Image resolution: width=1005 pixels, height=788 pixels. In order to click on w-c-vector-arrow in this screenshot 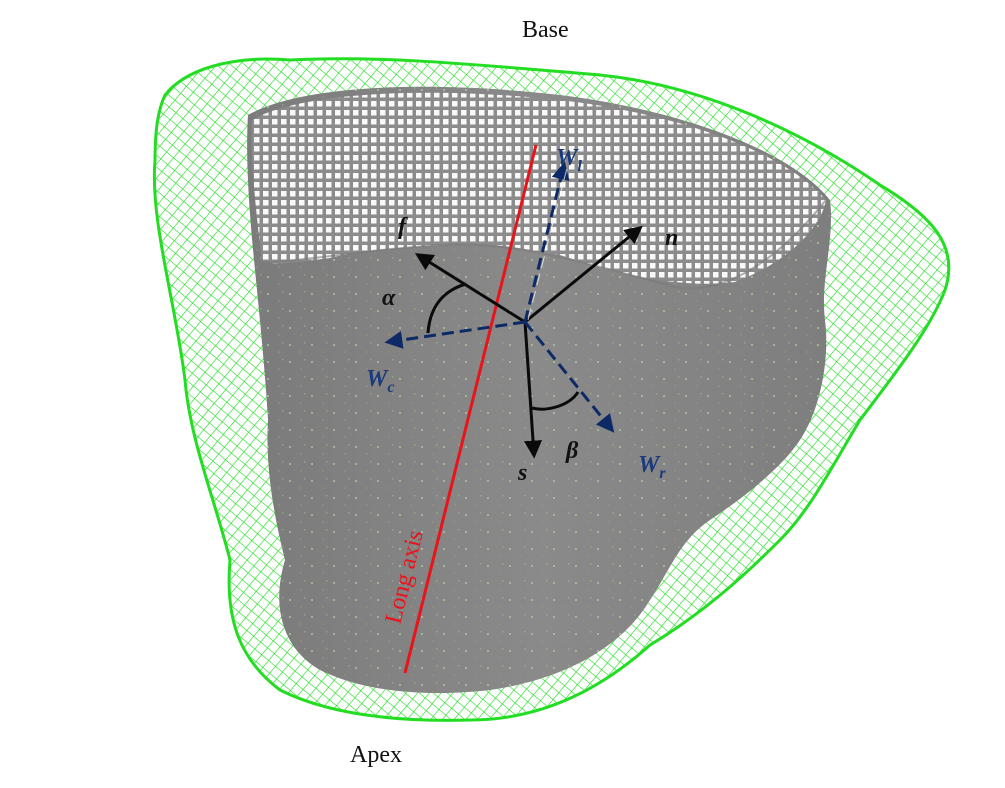, I will do `click(455, 334)`.